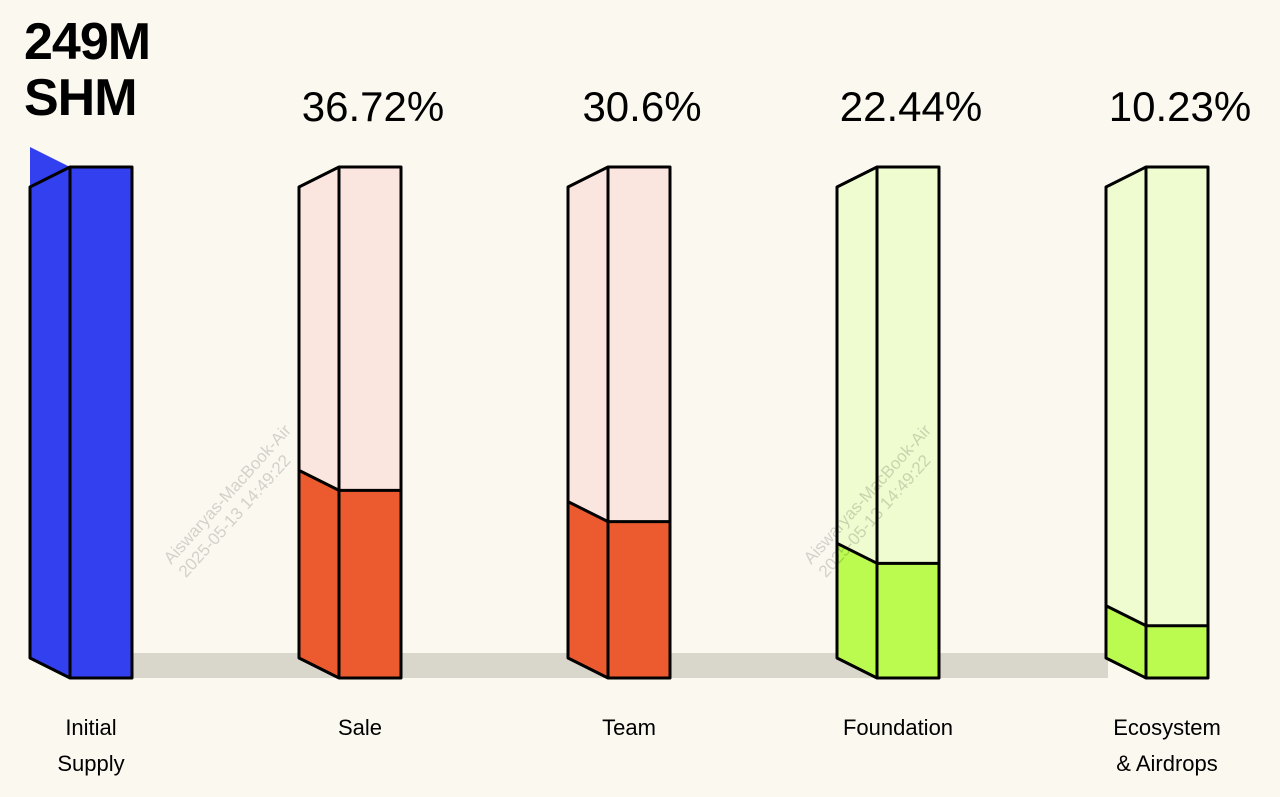 This screenshot has height=797, width=1280. Describe the element at coordinates (1167, 763) in the screenshot. I see `category-label: & Airdrops` at that location.